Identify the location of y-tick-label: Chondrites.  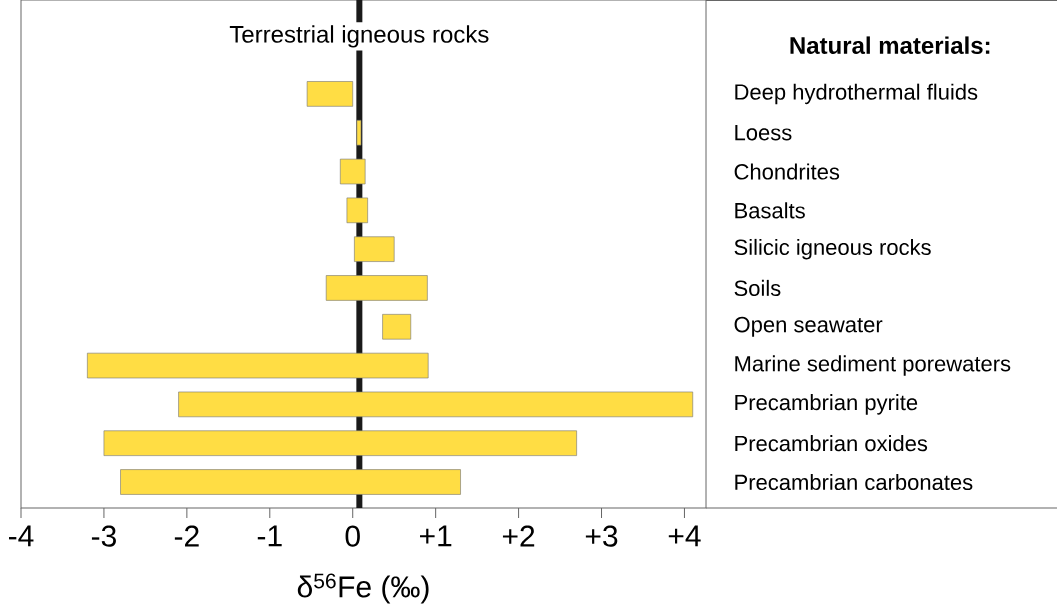
(787, 171).